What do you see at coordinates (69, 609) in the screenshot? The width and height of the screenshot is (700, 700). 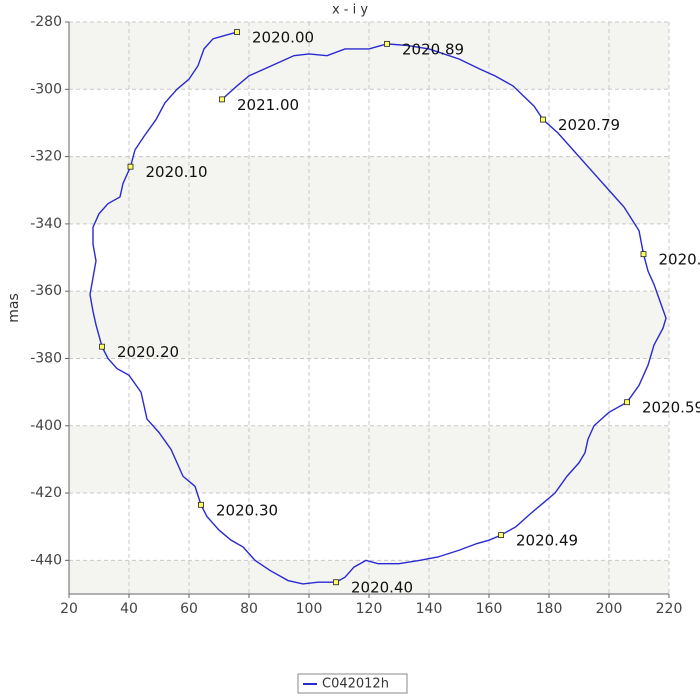 I see `x-tick-label: 20` at bounding box center [69, 609].